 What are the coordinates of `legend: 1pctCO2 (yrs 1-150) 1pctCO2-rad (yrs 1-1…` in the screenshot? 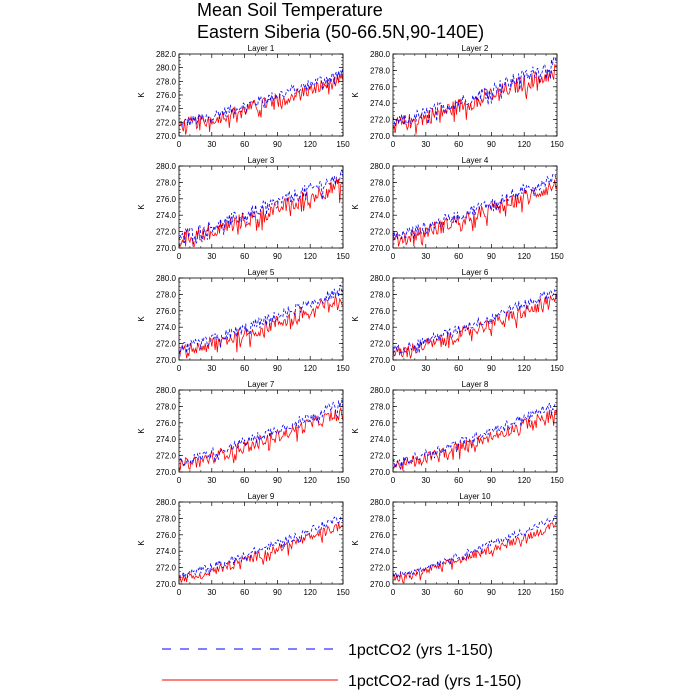 It's located at (341, 666).